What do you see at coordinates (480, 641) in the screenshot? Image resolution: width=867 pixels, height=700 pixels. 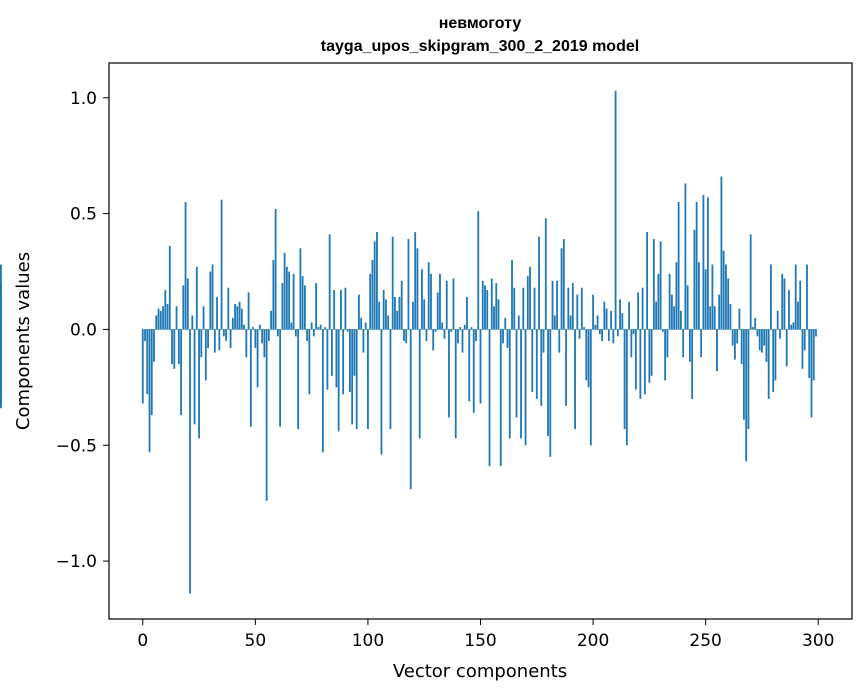 I see `x-tick-label: 150` at bounding box center [480, 641].